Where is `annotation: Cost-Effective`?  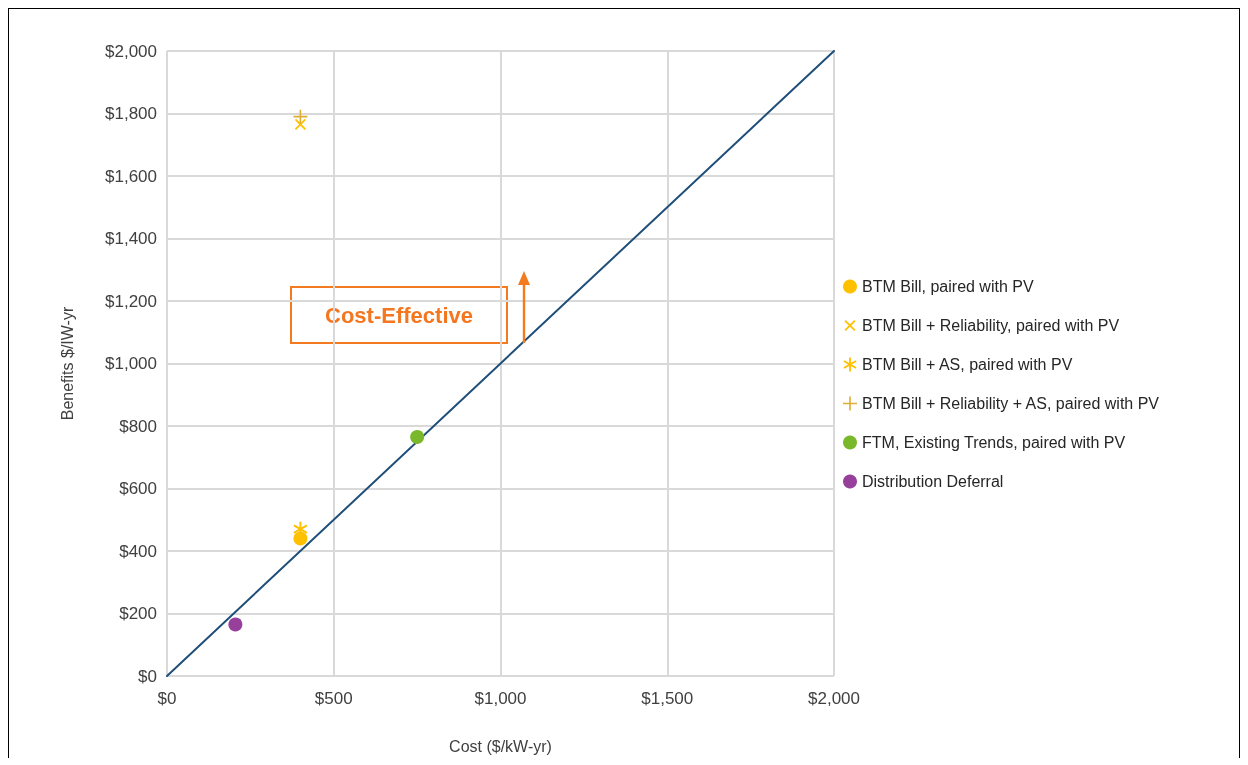
annotation: Cost-Effective is located at coordinates (399, 315).